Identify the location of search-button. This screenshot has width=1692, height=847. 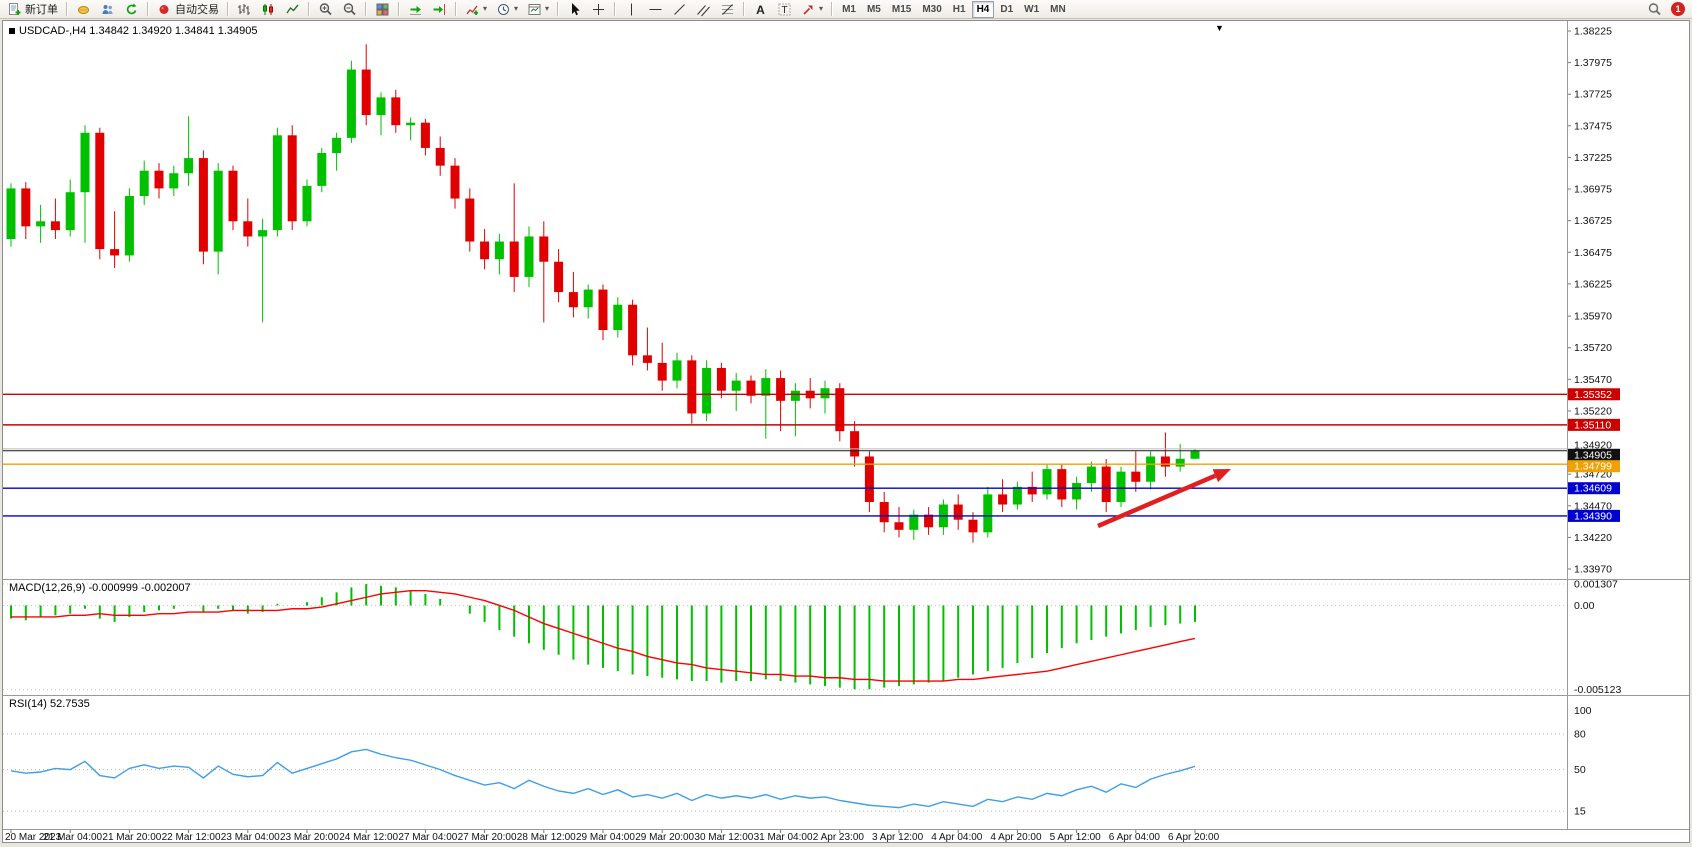
(1654, 9).